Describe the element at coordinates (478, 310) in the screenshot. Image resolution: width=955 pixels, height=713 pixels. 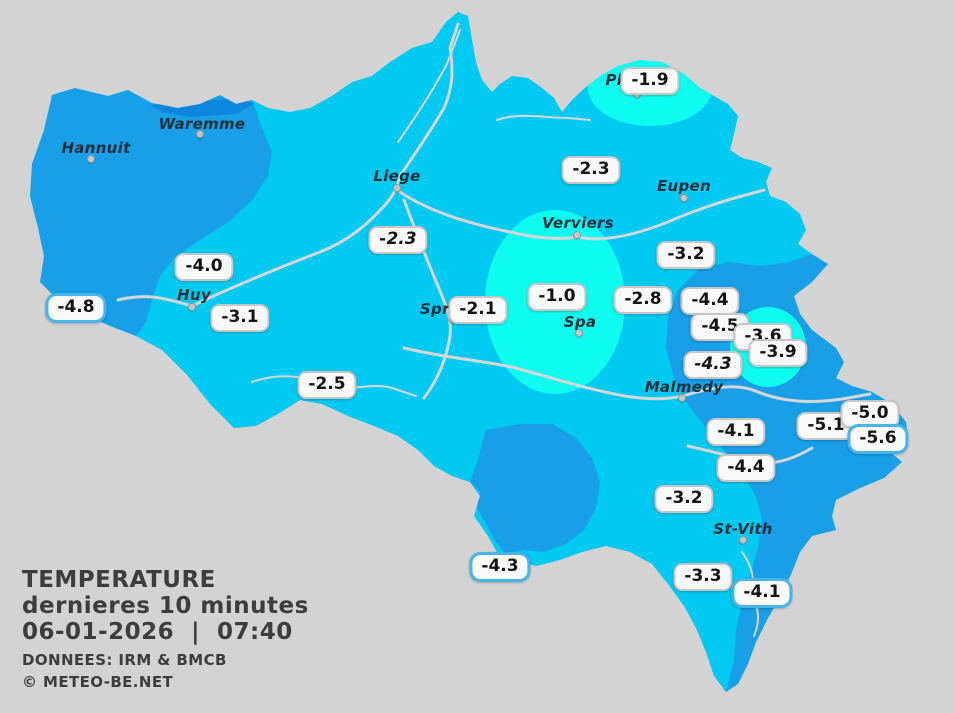
I see `temperature-badge: -2.1` at that location.